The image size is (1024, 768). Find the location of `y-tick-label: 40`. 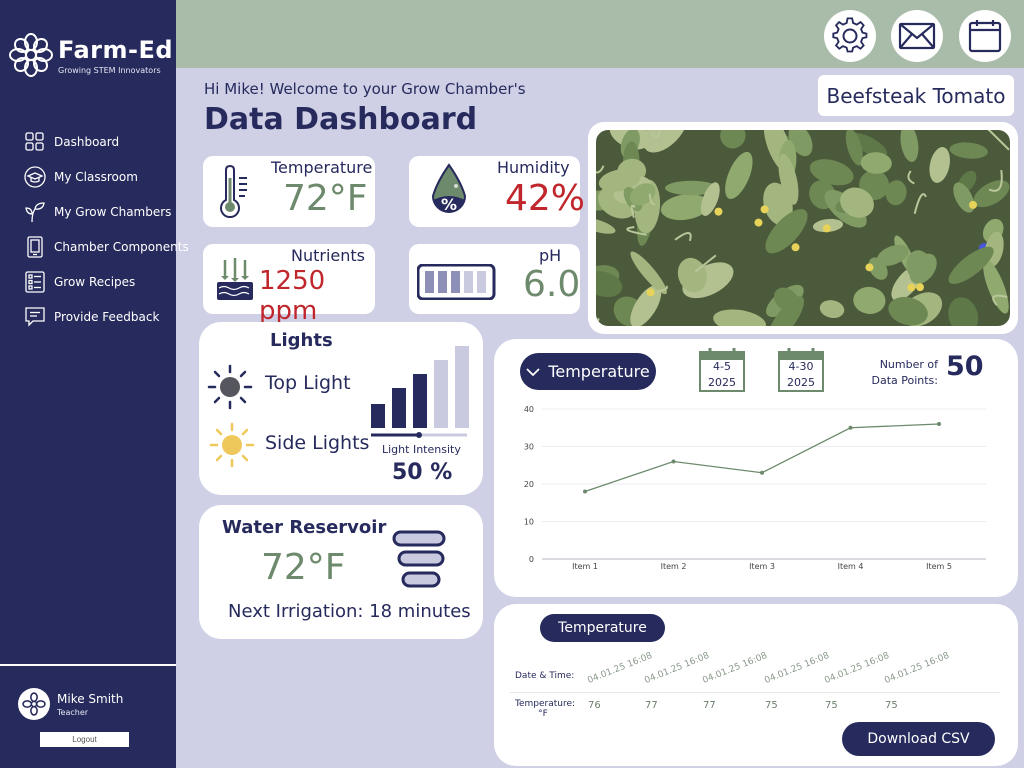

y-tick-label: 40 is located at coordinates (529, 409).